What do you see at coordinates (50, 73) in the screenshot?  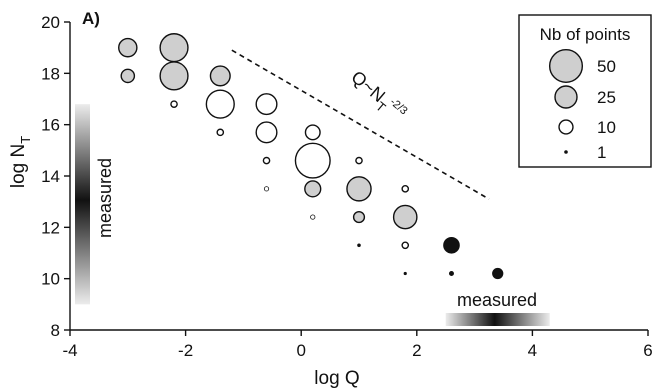 I see `y-tick-label: 18` at bounding box center [50, 73].